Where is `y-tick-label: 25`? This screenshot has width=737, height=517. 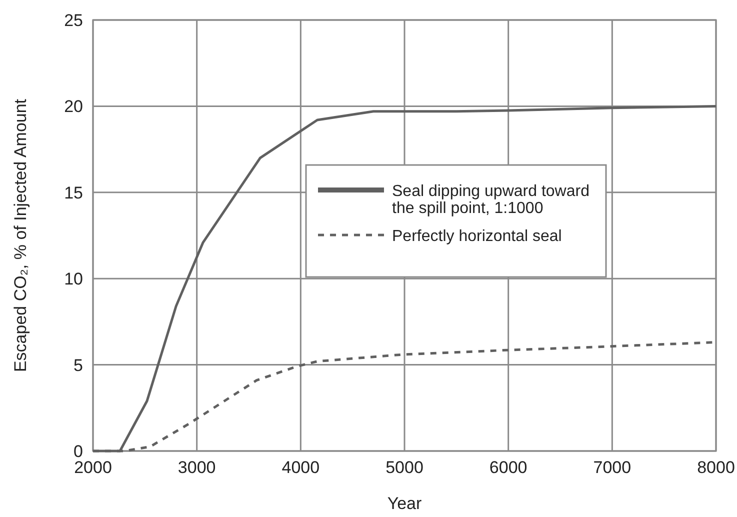 y-tick-label: 25 is located at coordinates (73, 20).